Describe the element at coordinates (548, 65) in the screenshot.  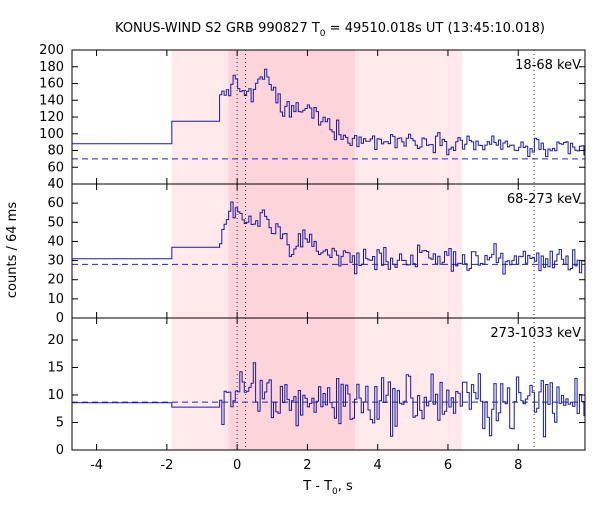
I see `band-label: 18-68 keV` at that location.